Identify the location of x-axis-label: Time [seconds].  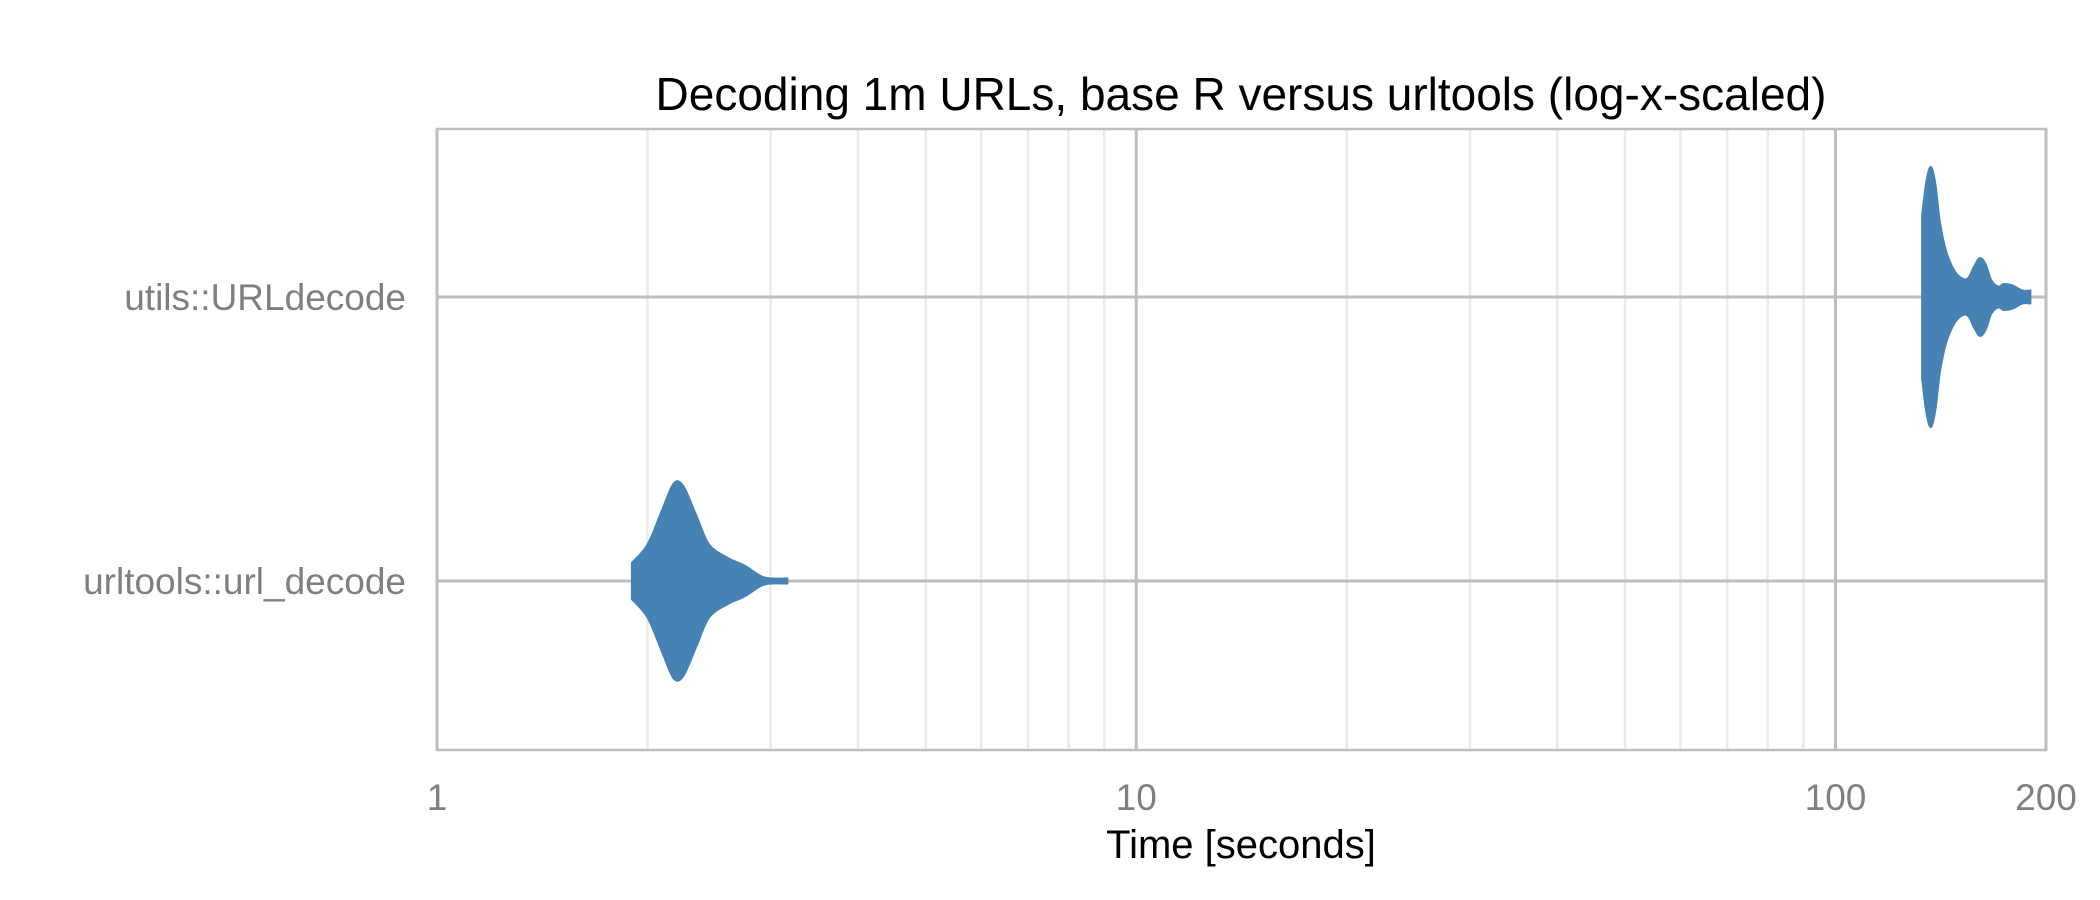
(1241, 845).